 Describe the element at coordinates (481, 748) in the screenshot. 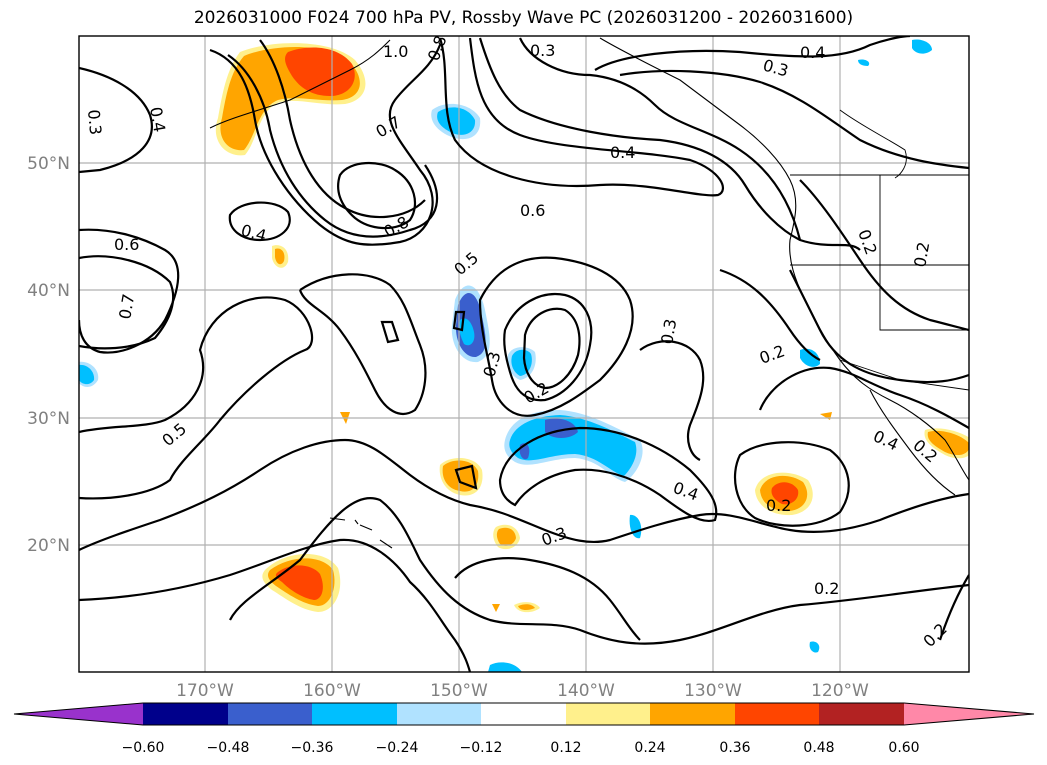

I see `colorbar-tick: −0.12` at that location.